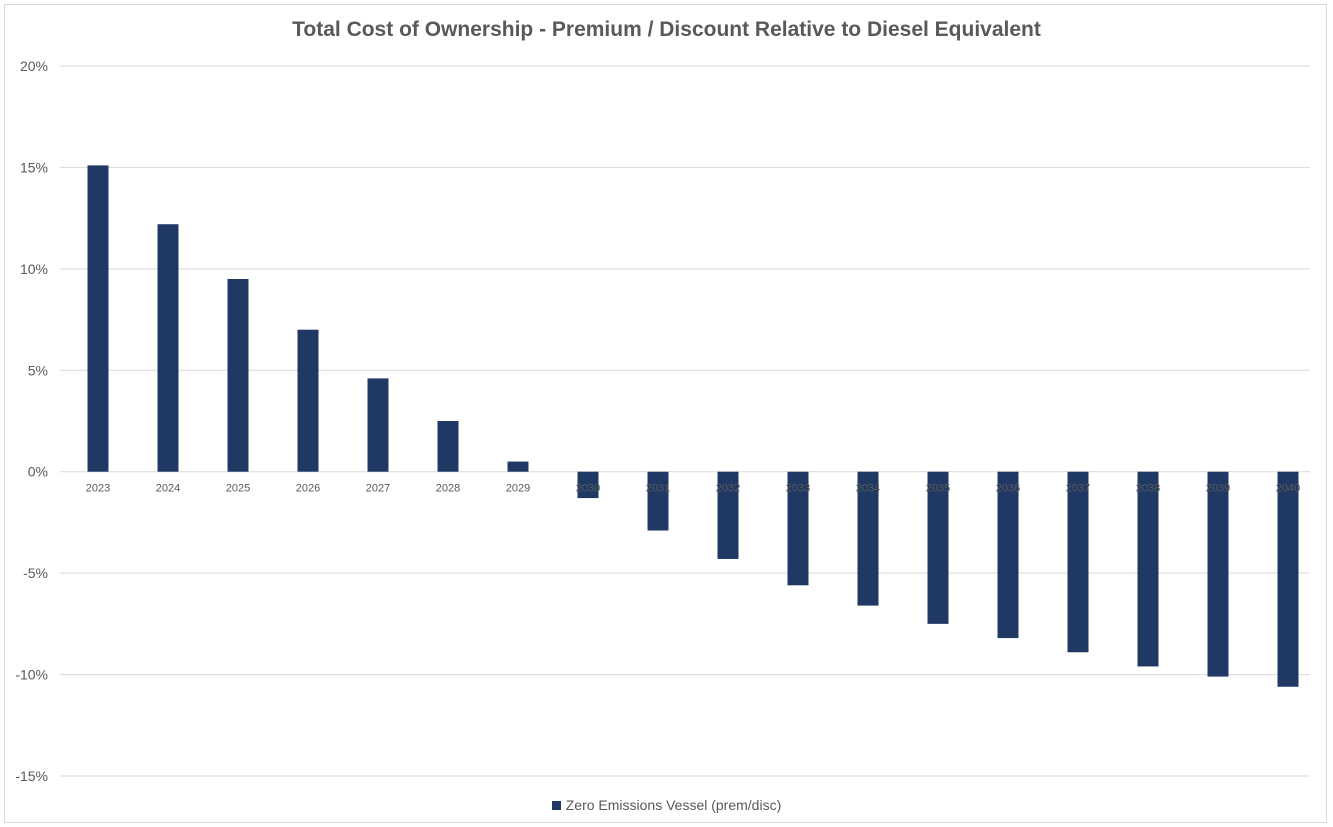  What do you see at coordinates (35, 573) in the screenshot?
I see `y-tick-label: -5%` at bounding box center [35, 573].